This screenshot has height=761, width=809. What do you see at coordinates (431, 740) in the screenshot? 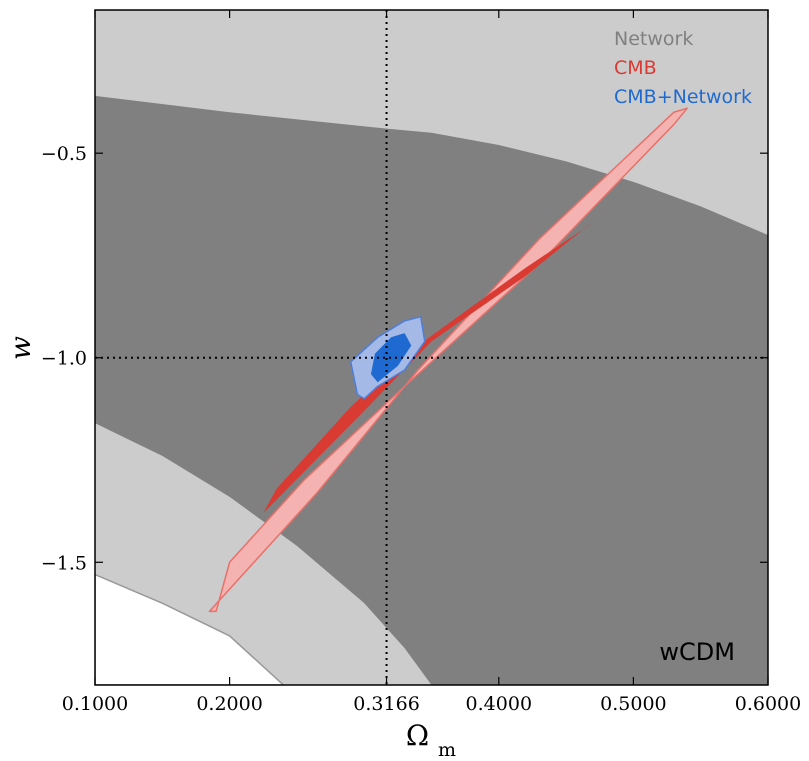
I see `x-axis-title: Ω m` at bounding box center [431, 740].